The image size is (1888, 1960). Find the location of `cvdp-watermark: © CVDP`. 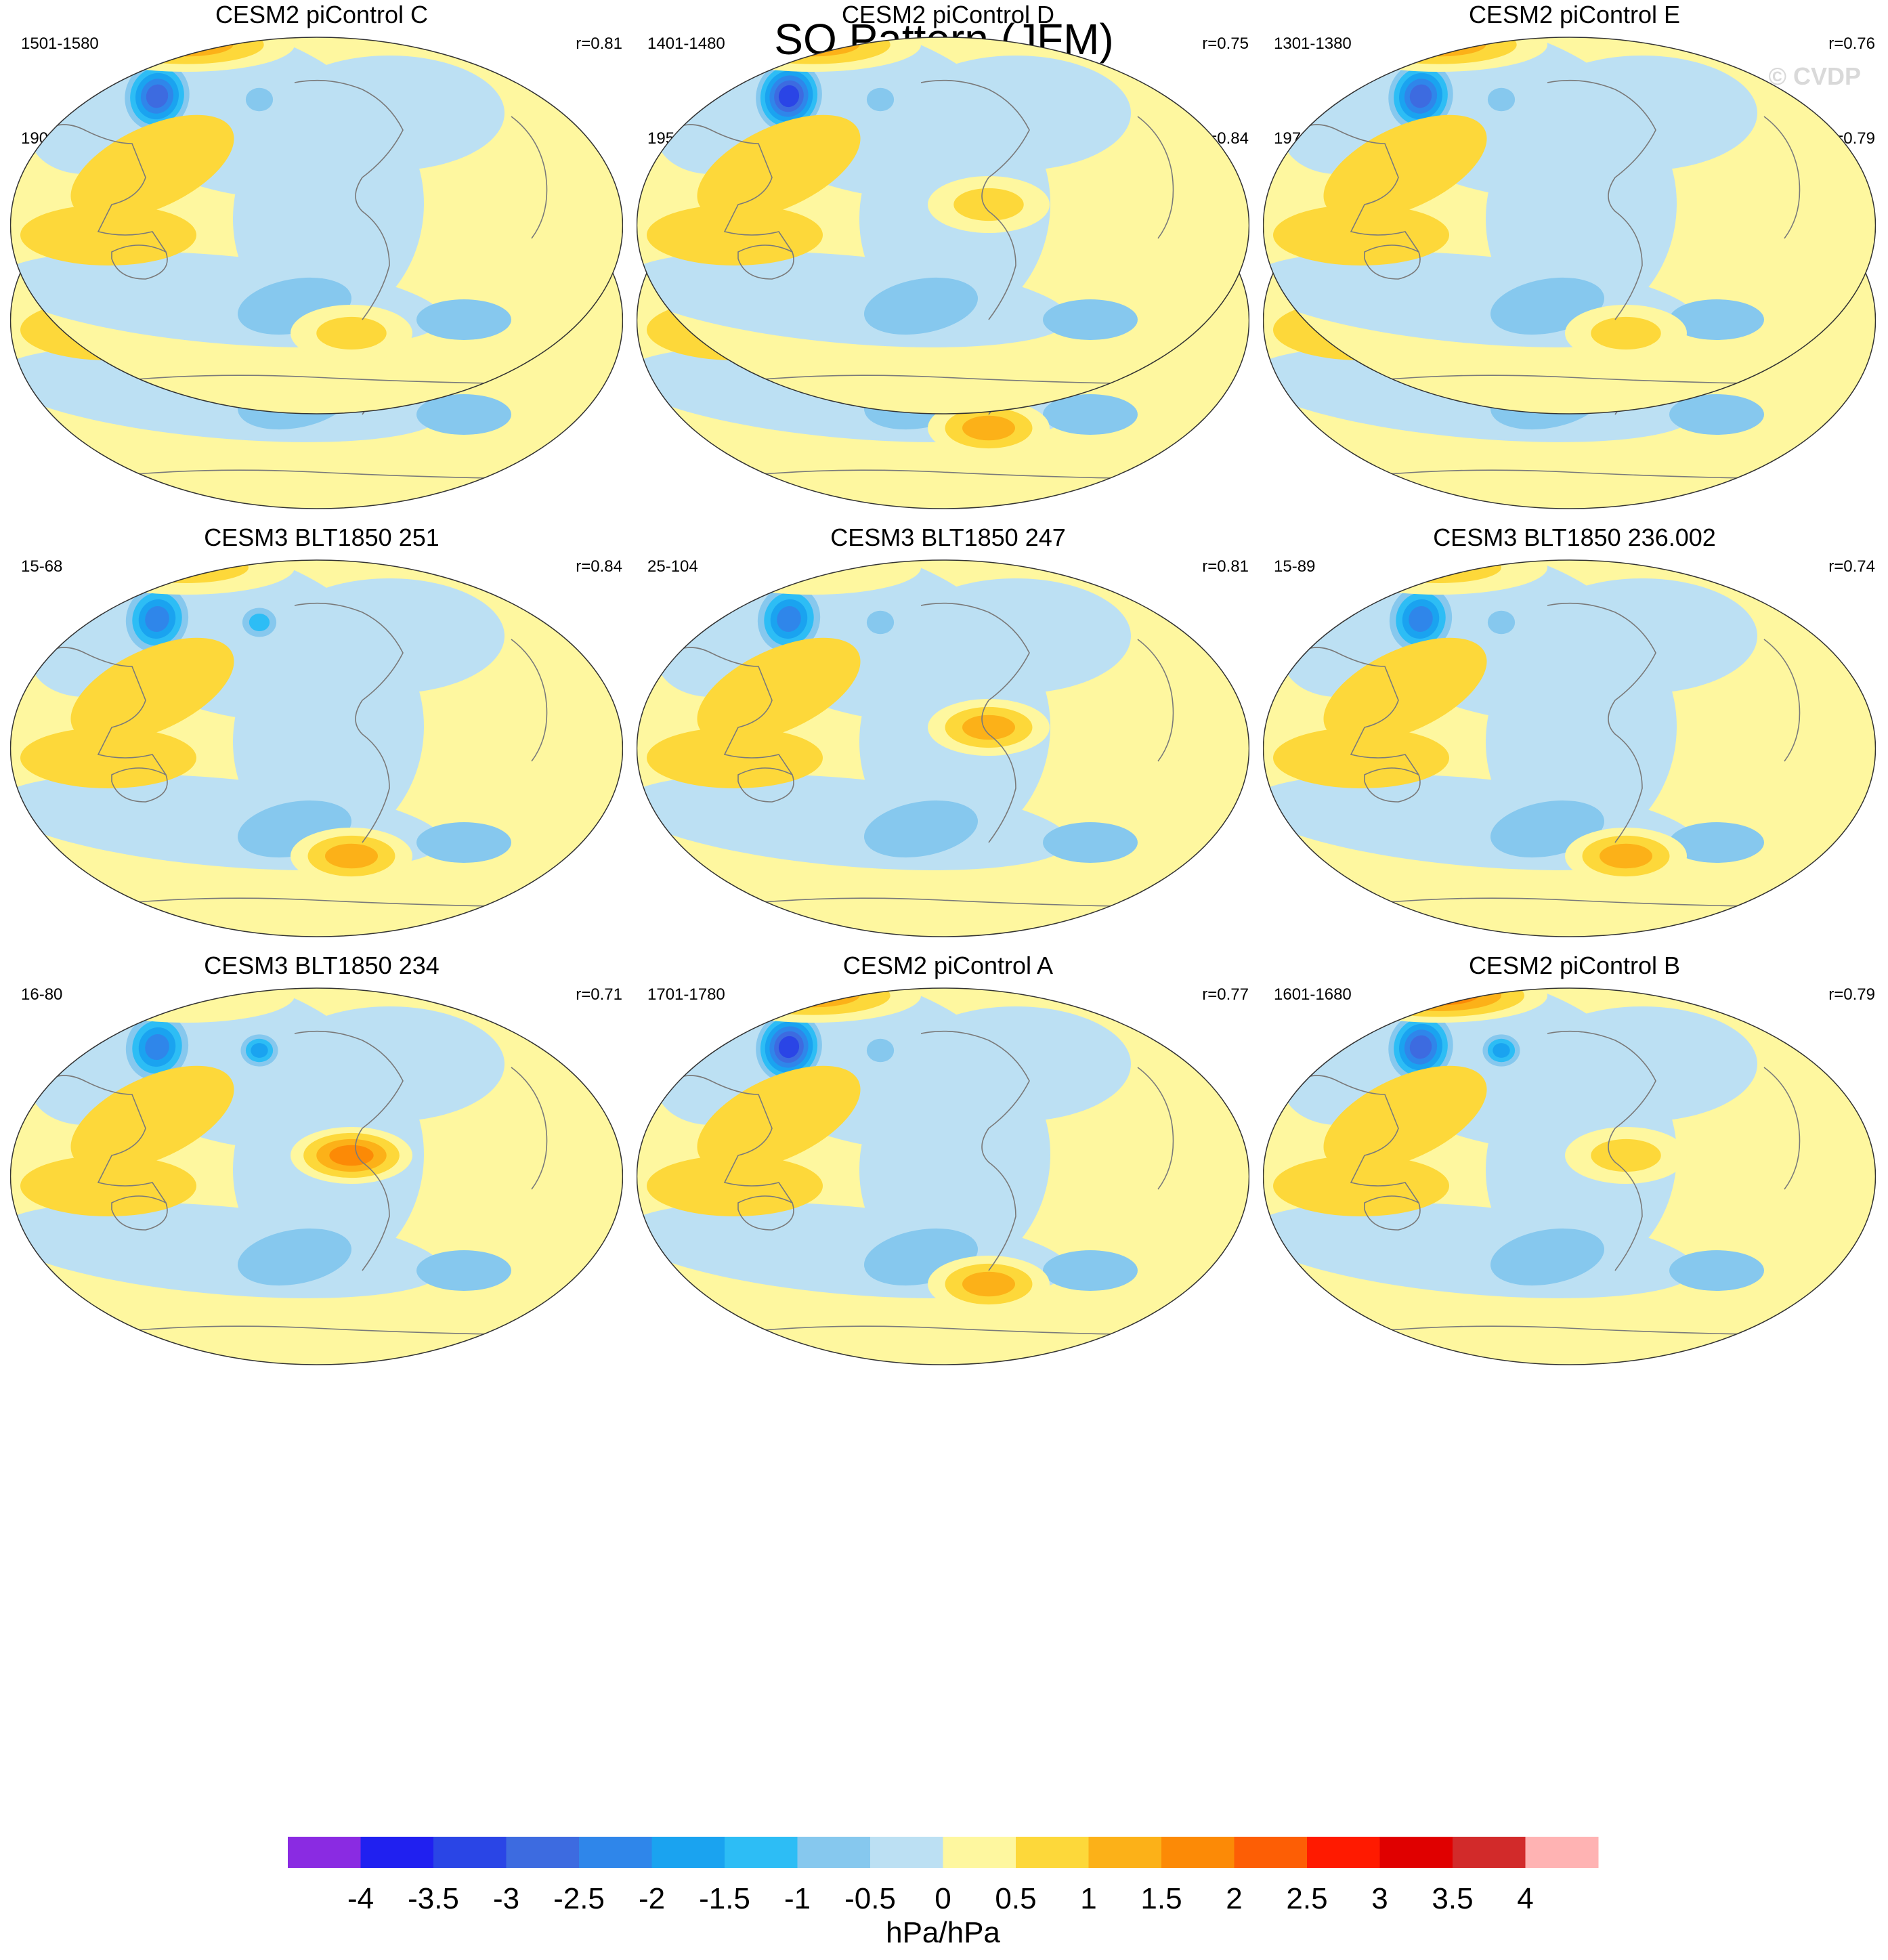

cvdp-watermark: © CVDP is located at coordinates (1815, 76).